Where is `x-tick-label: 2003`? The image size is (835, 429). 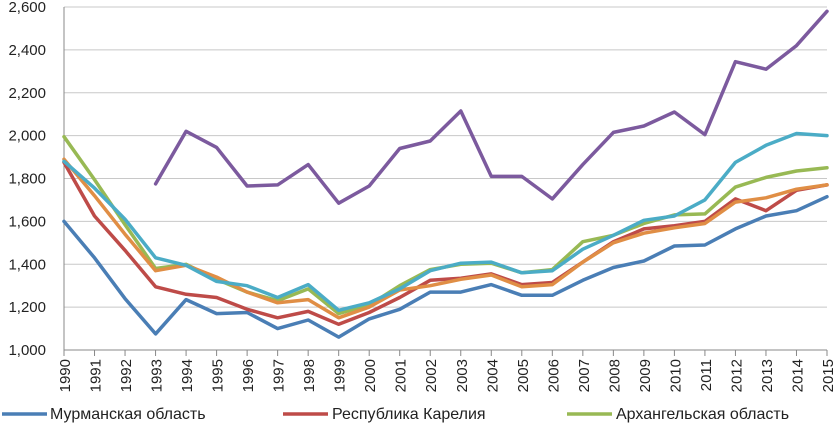
x-tick-label: 2003 is located at coordinates (462, 375).